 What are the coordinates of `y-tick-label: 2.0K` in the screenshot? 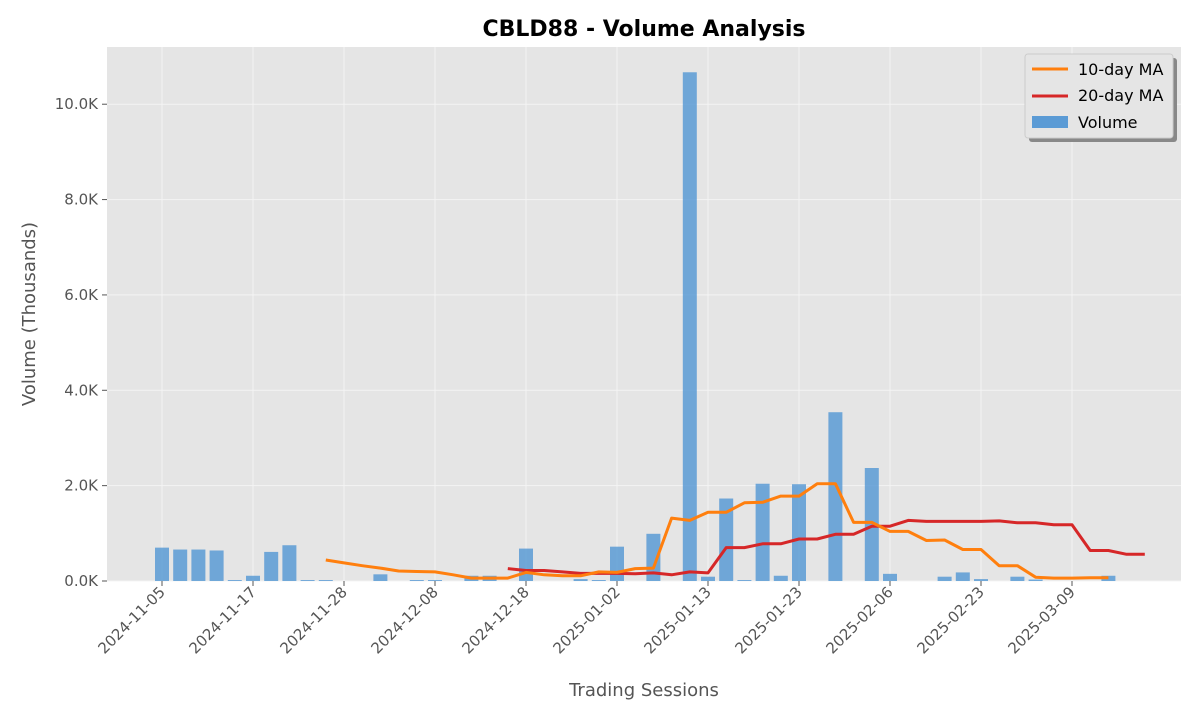 It's located at (81, 486).